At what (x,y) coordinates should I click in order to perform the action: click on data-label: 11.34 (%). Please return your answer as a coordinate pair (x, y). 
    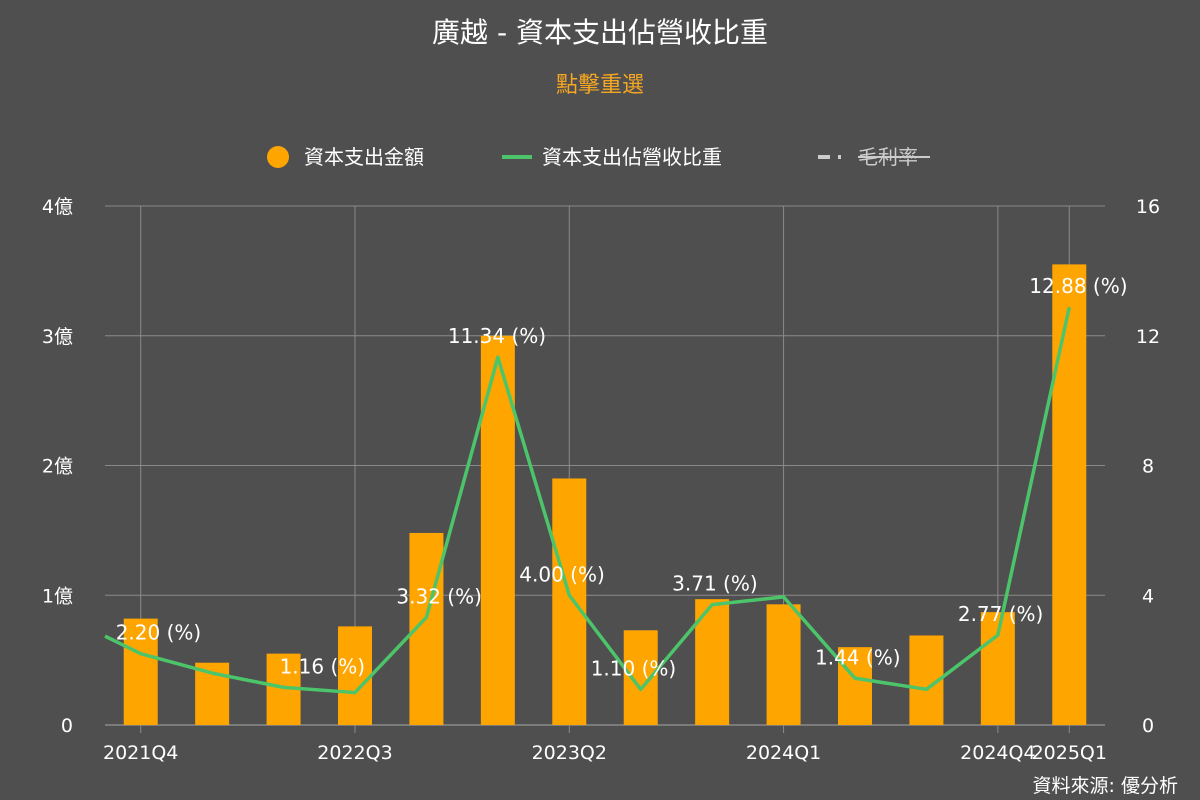
    Looking at the image, I should click on (497, 336).